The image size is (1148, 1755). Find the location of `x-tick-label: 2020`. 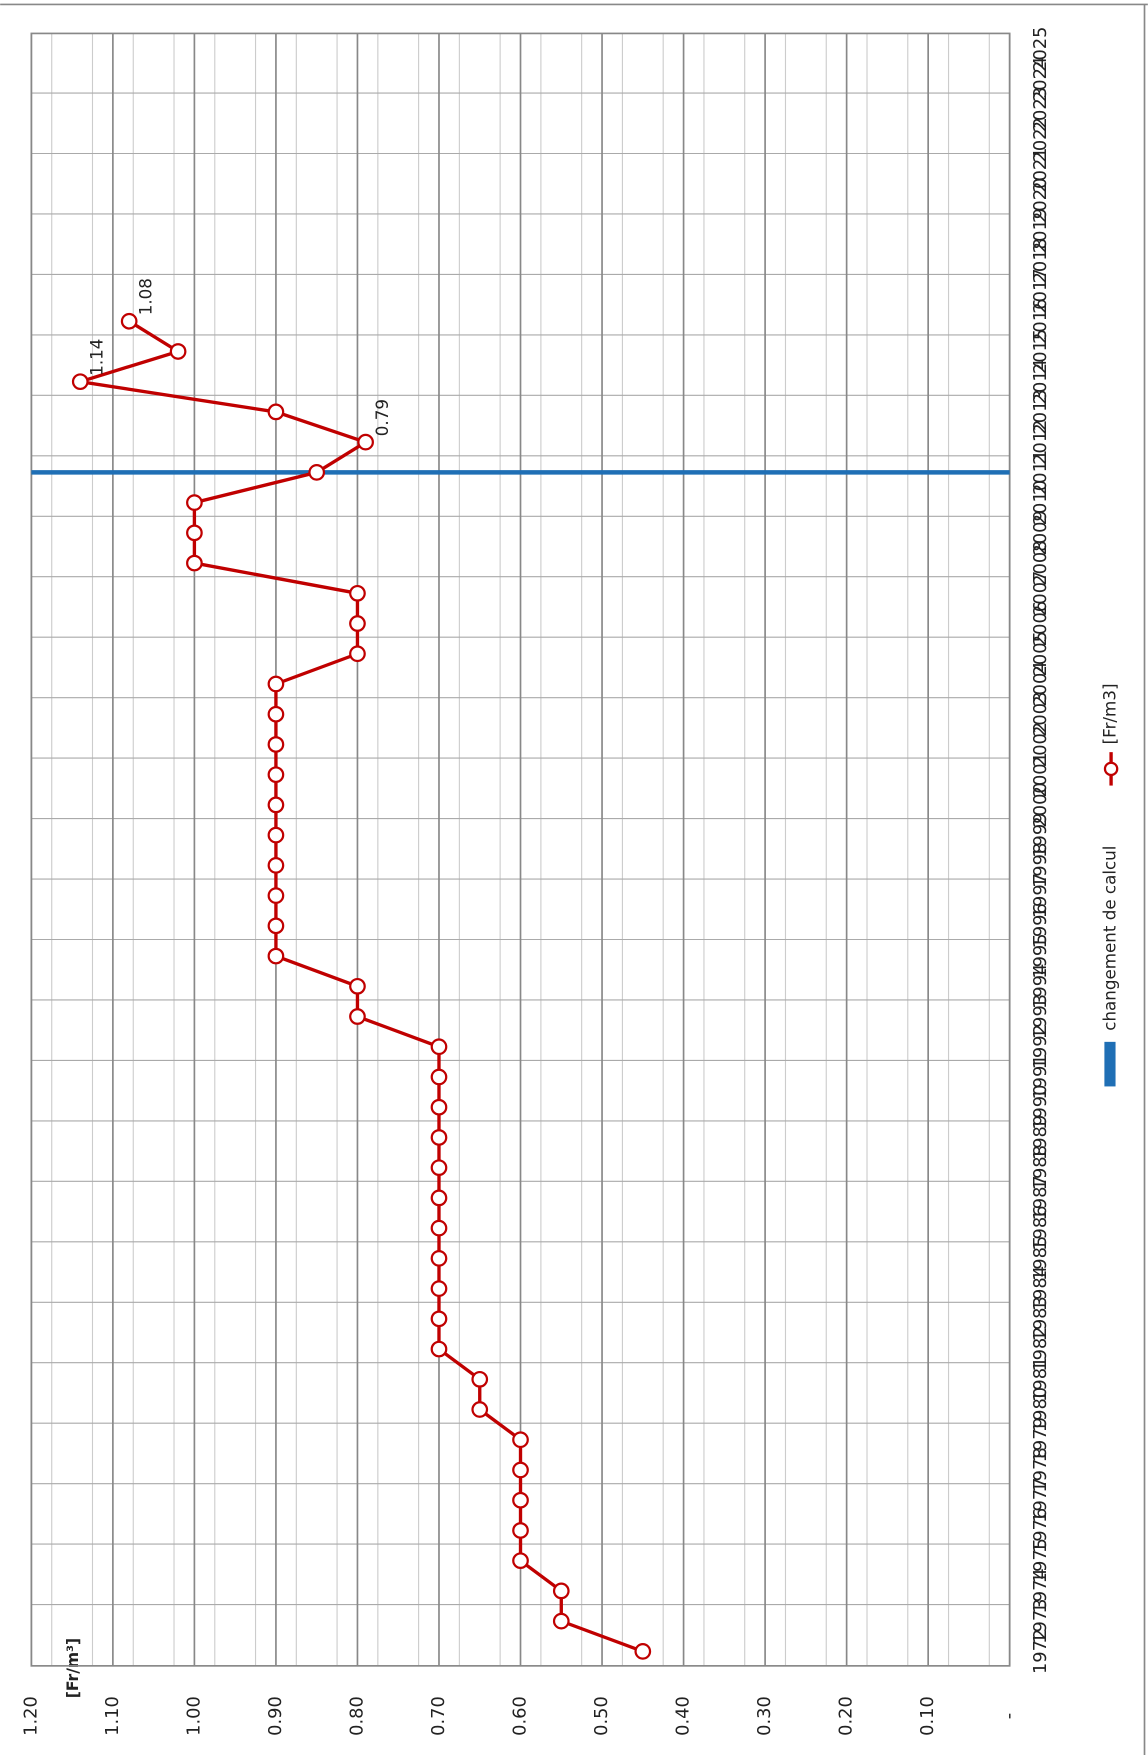

x-tick-label: 2020 is located at coordinates (1040, 200).